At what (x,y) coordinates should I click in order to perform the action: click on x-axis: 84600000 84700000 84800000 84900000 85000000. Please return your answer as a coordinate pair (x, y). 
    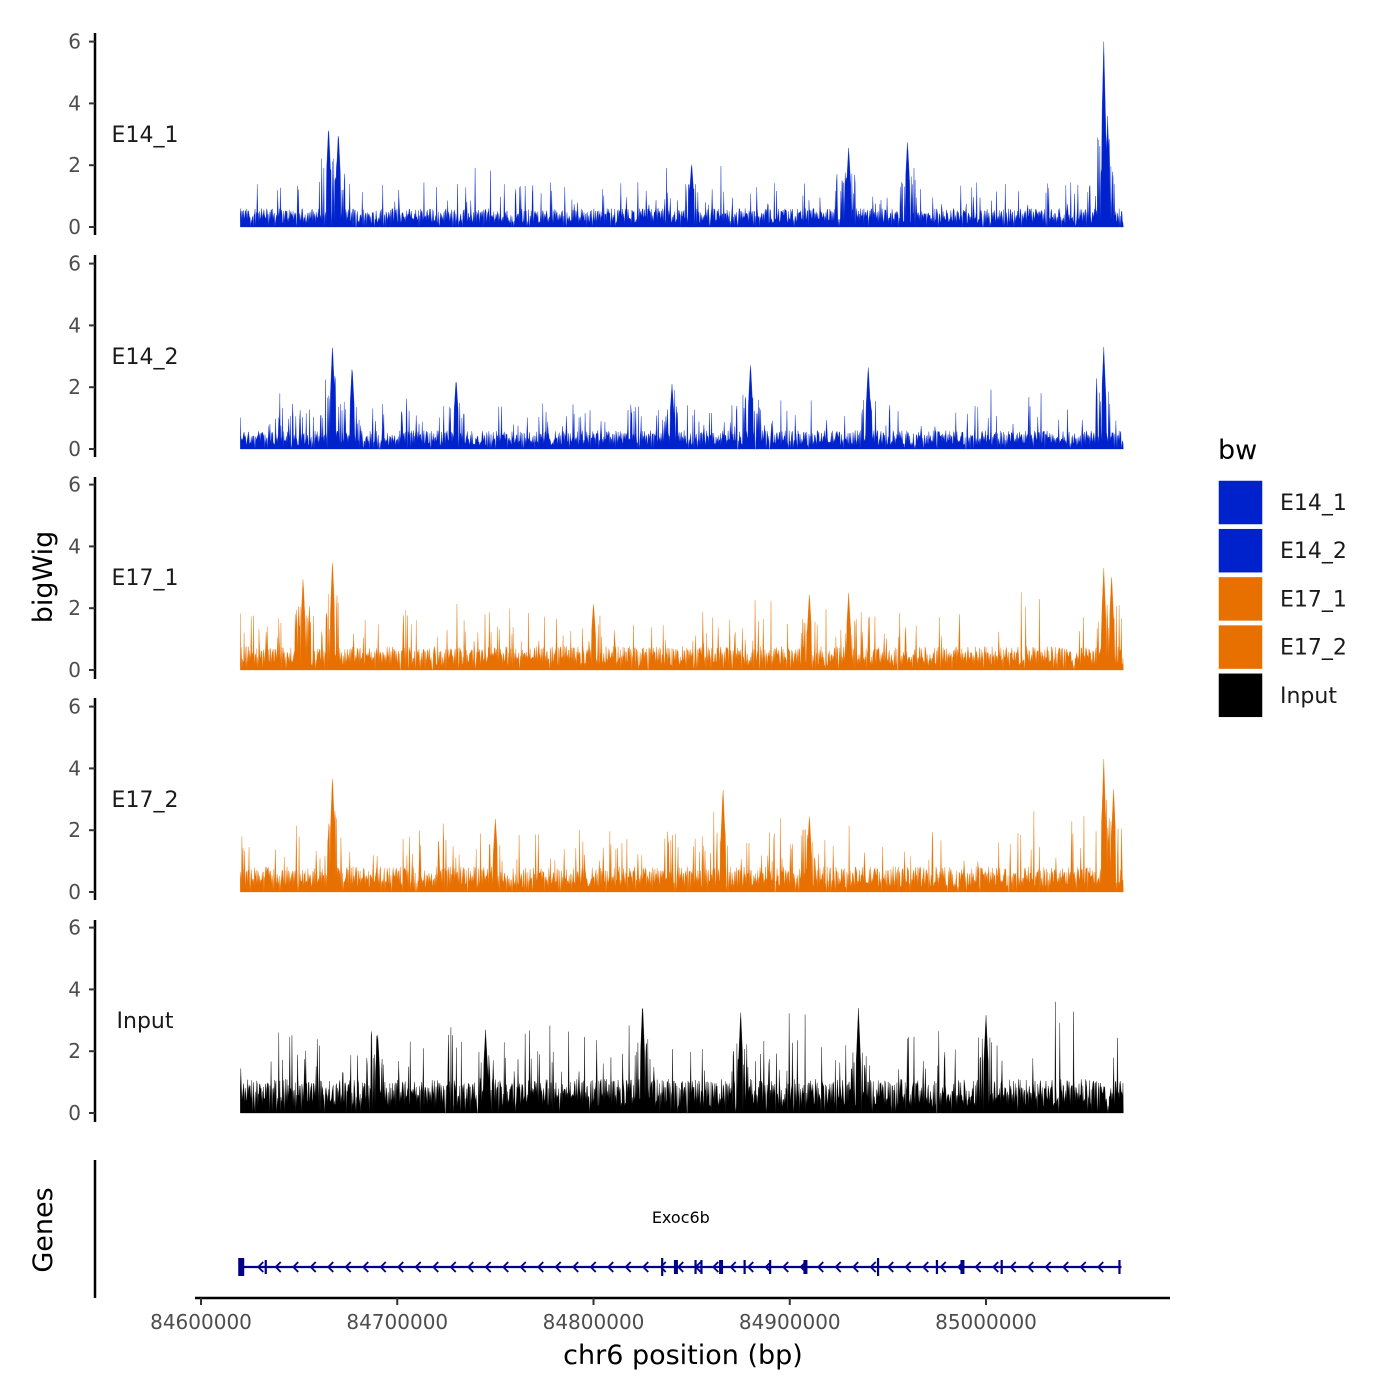
    Looking at the image, I should click on (660, 1315).